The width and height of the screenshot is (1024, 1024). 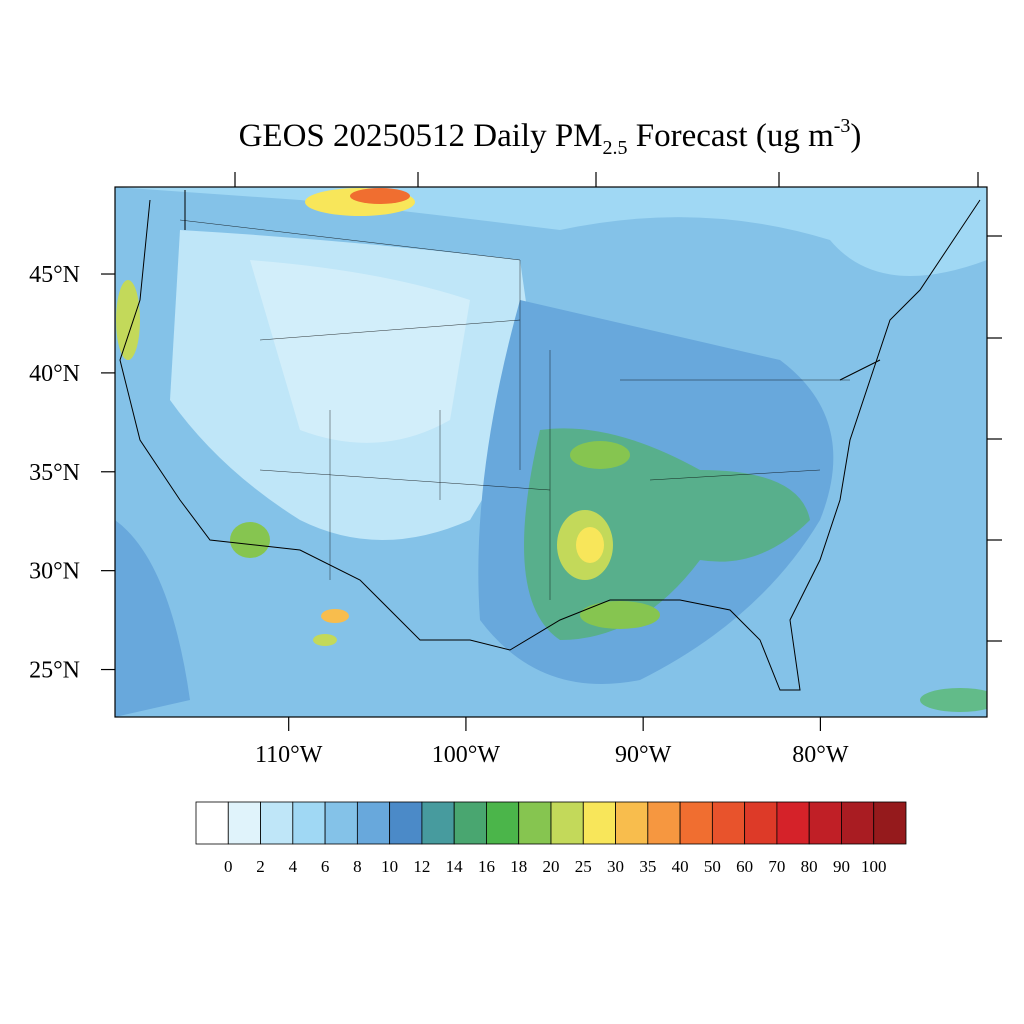 I want to click on colorbar-label: 60, so click(x=744, y=866).